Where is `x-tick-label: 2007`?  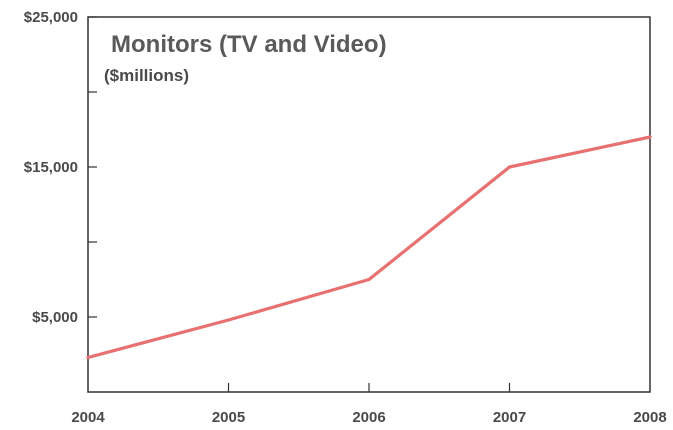
x-tick-label: 2007 is located at coordinates (509, 417).